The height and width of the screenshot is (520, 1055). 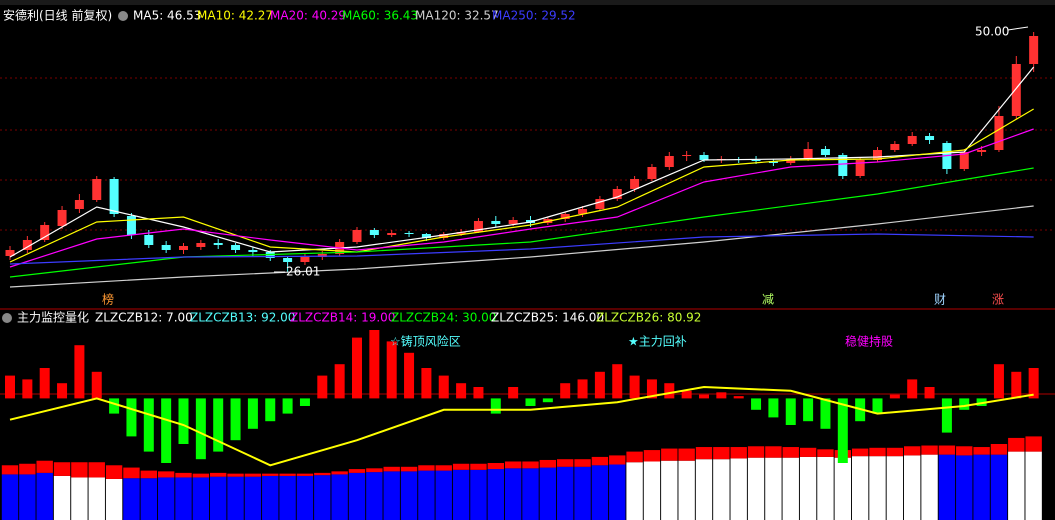 What do you see at coordinates (57, 15) in the screenshot?
I see `chart-title: 安德利(日线 前复权)` at bounding box center [57, 15].